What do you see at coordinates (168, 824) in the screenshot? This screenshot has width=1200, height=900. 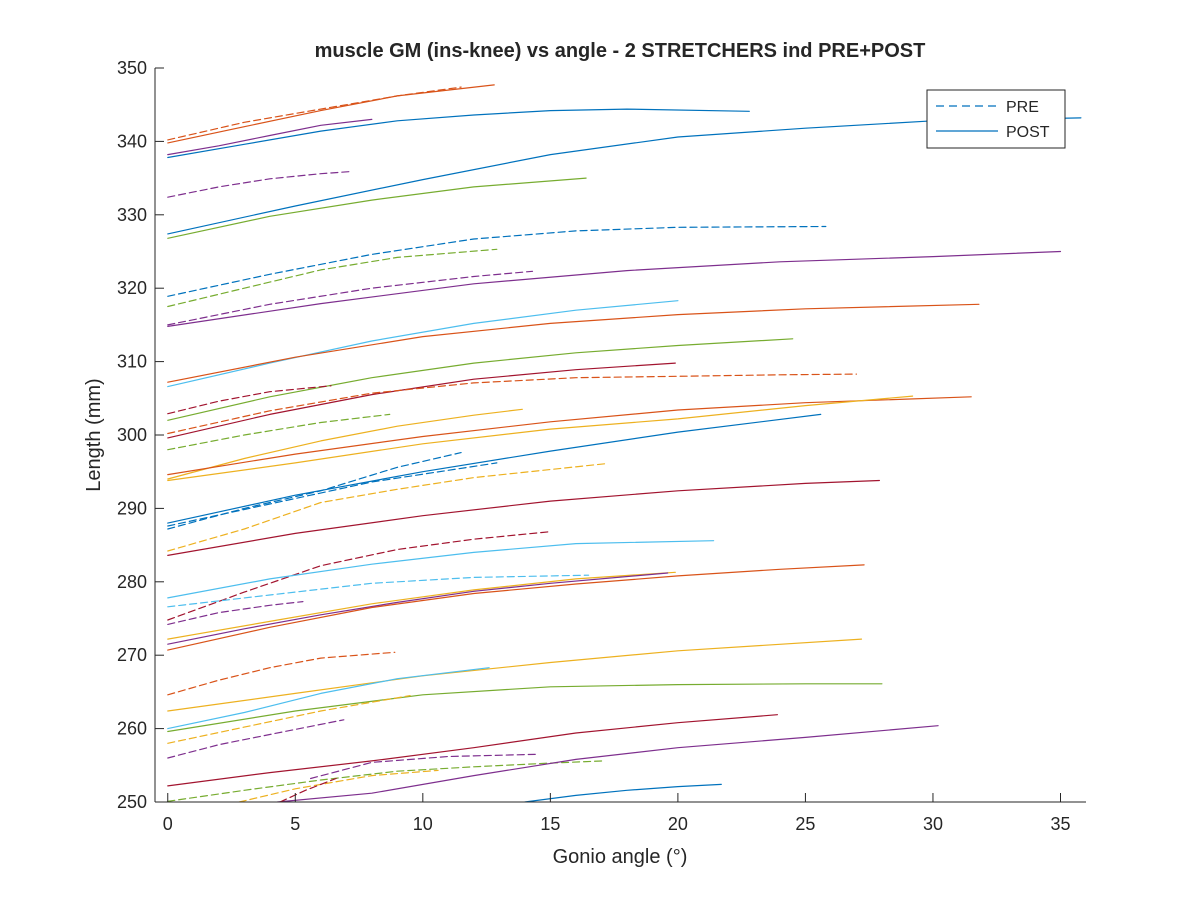 I see `x-tick-label: 0` at bounding box center [168, 824].